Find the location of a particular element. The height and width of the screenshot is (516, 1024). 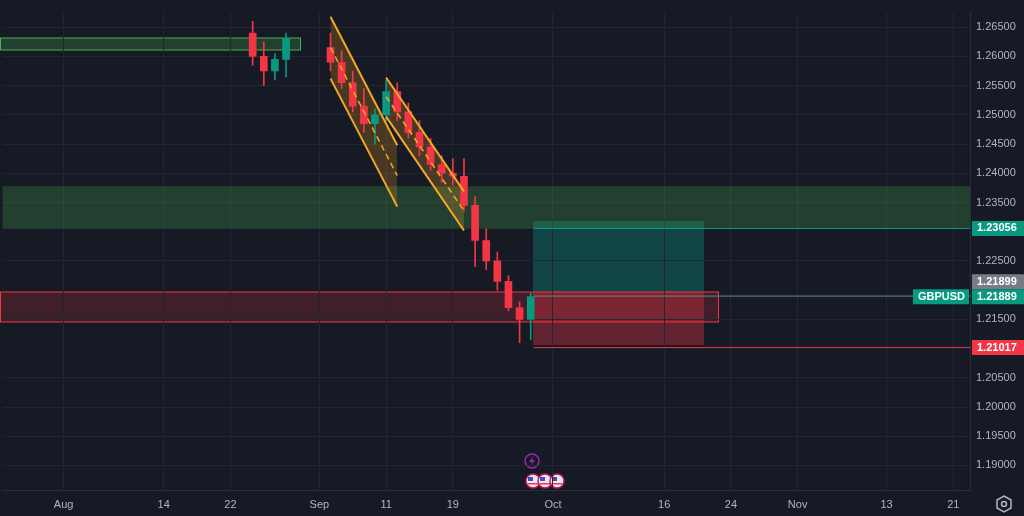

y-tick-label: 1.25000 is located at coordinates (996, 113).